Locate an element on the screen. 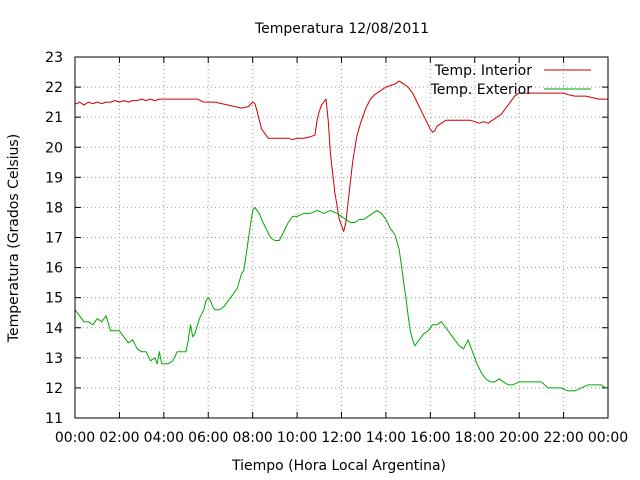  x-tick-label: 02:00 is located at coordinates (119, 438).